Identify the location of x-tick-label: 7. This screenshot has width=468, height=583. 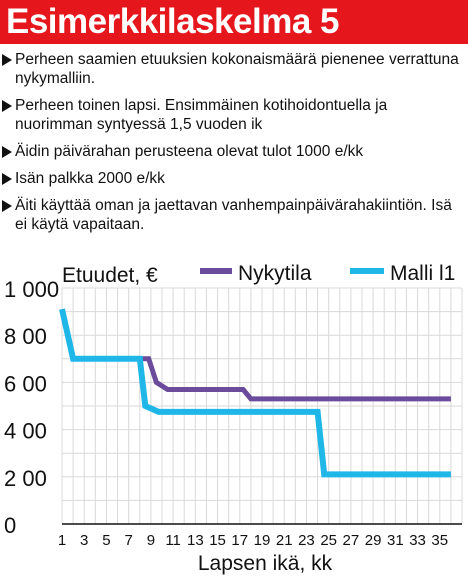
(128, 540).